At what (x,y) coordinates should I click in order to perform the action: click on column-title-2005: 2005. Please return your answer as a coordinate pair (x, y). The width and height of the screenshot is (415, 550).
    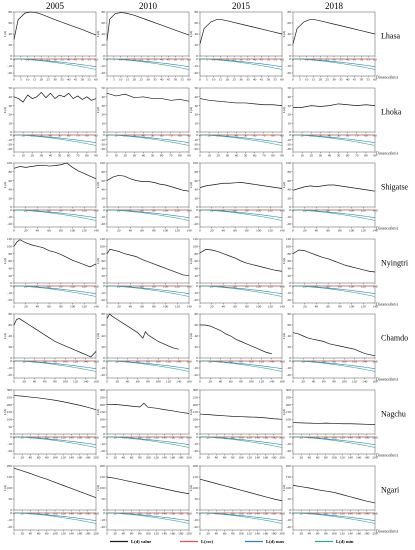
    Looking at the image, I should click on (55, 6).